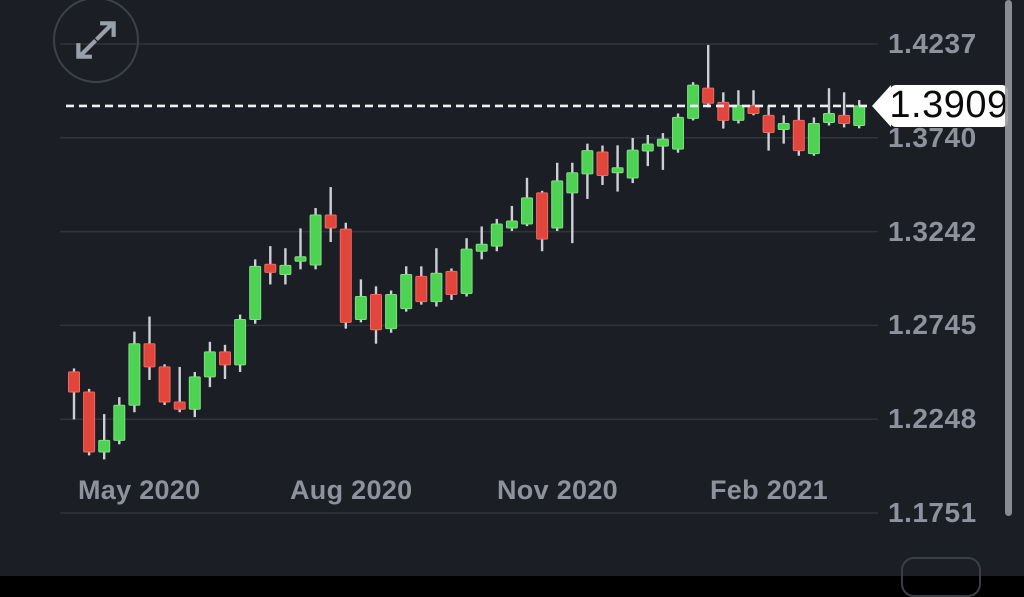  I want to click on y-axis-label: 1.3242, so click(932, 231).